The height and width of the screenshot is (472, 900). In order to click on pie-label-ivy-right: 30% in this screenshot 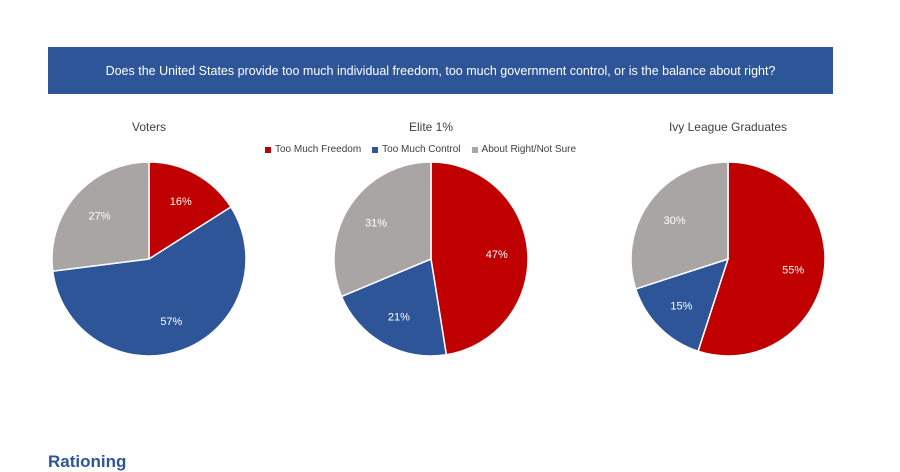, I will do `click(675, 221)`.